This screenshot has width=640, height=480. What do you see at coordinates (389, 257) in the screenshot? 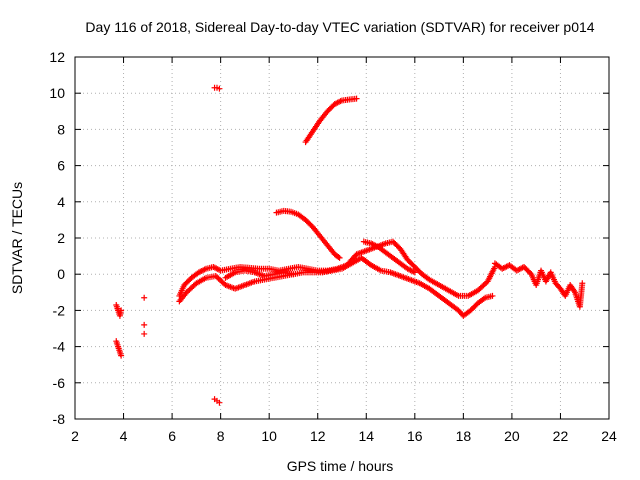
I see `series-k` at bounding box center [389, 257].